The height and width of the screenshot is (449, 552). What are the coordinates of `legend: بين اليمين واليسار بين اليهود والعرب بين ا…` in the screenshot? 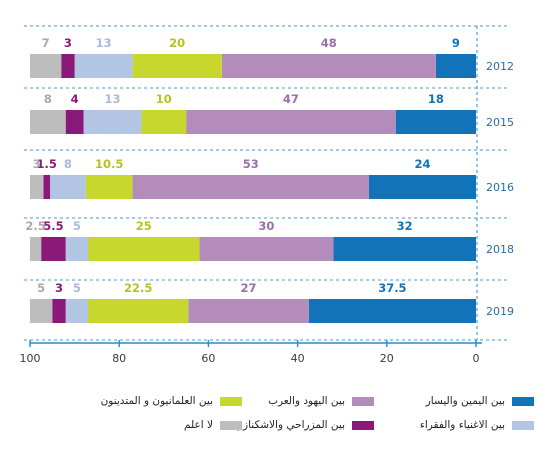 It's located at (276, 421).